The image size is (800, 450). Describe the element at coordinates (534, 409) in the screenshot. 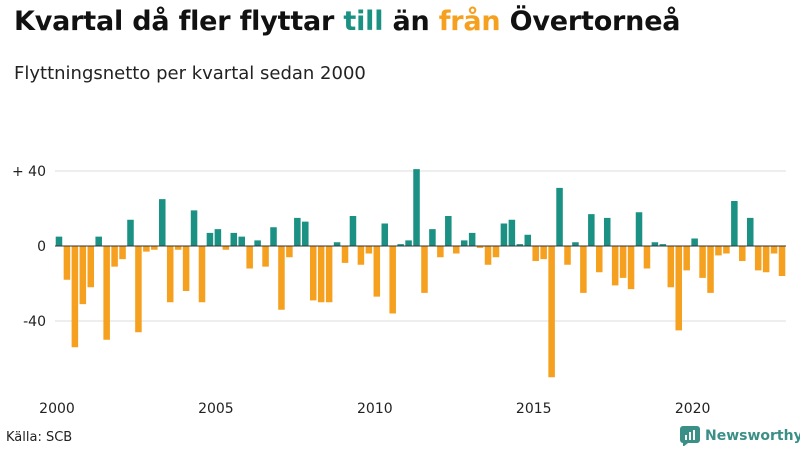

I see `x-tick-label: 2015` at that location.